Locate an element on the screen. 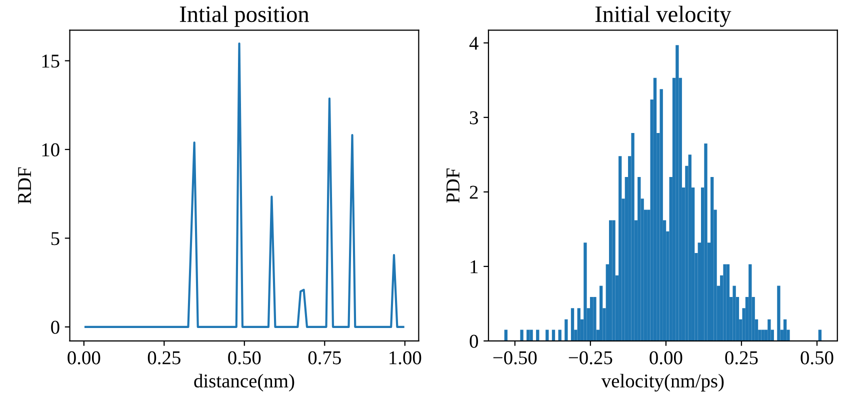  x-axis-title: distance(nm) is located at coordinates (244, 383).